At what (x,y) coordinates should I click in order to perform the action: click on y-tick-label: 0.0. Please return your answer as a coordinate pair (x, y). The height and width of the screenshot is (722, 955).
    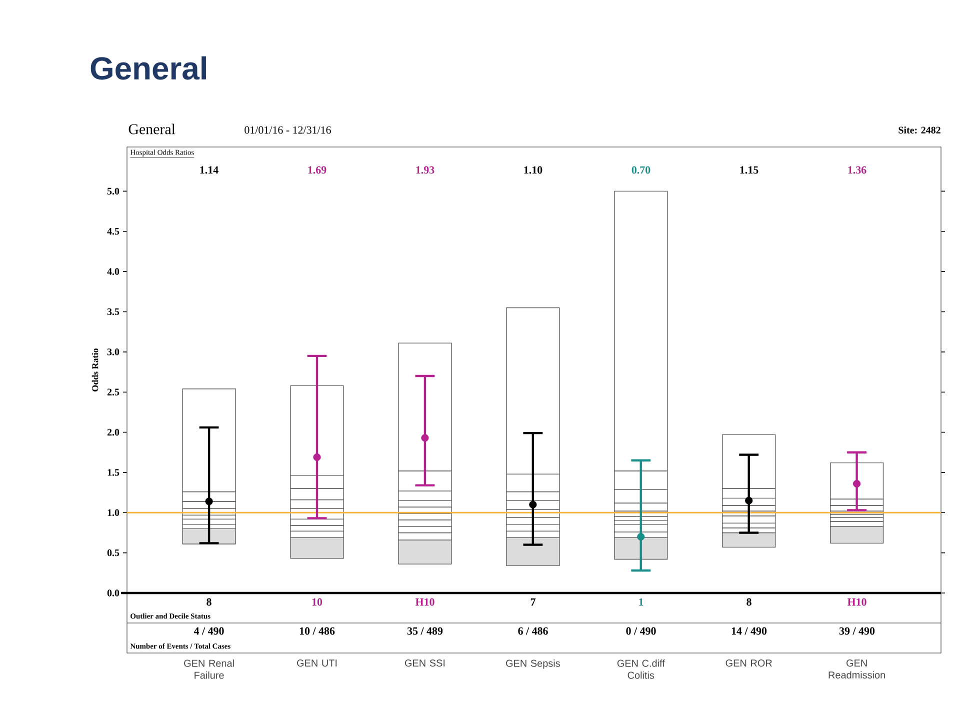
    Looking at the image, I should click on (113, 593).